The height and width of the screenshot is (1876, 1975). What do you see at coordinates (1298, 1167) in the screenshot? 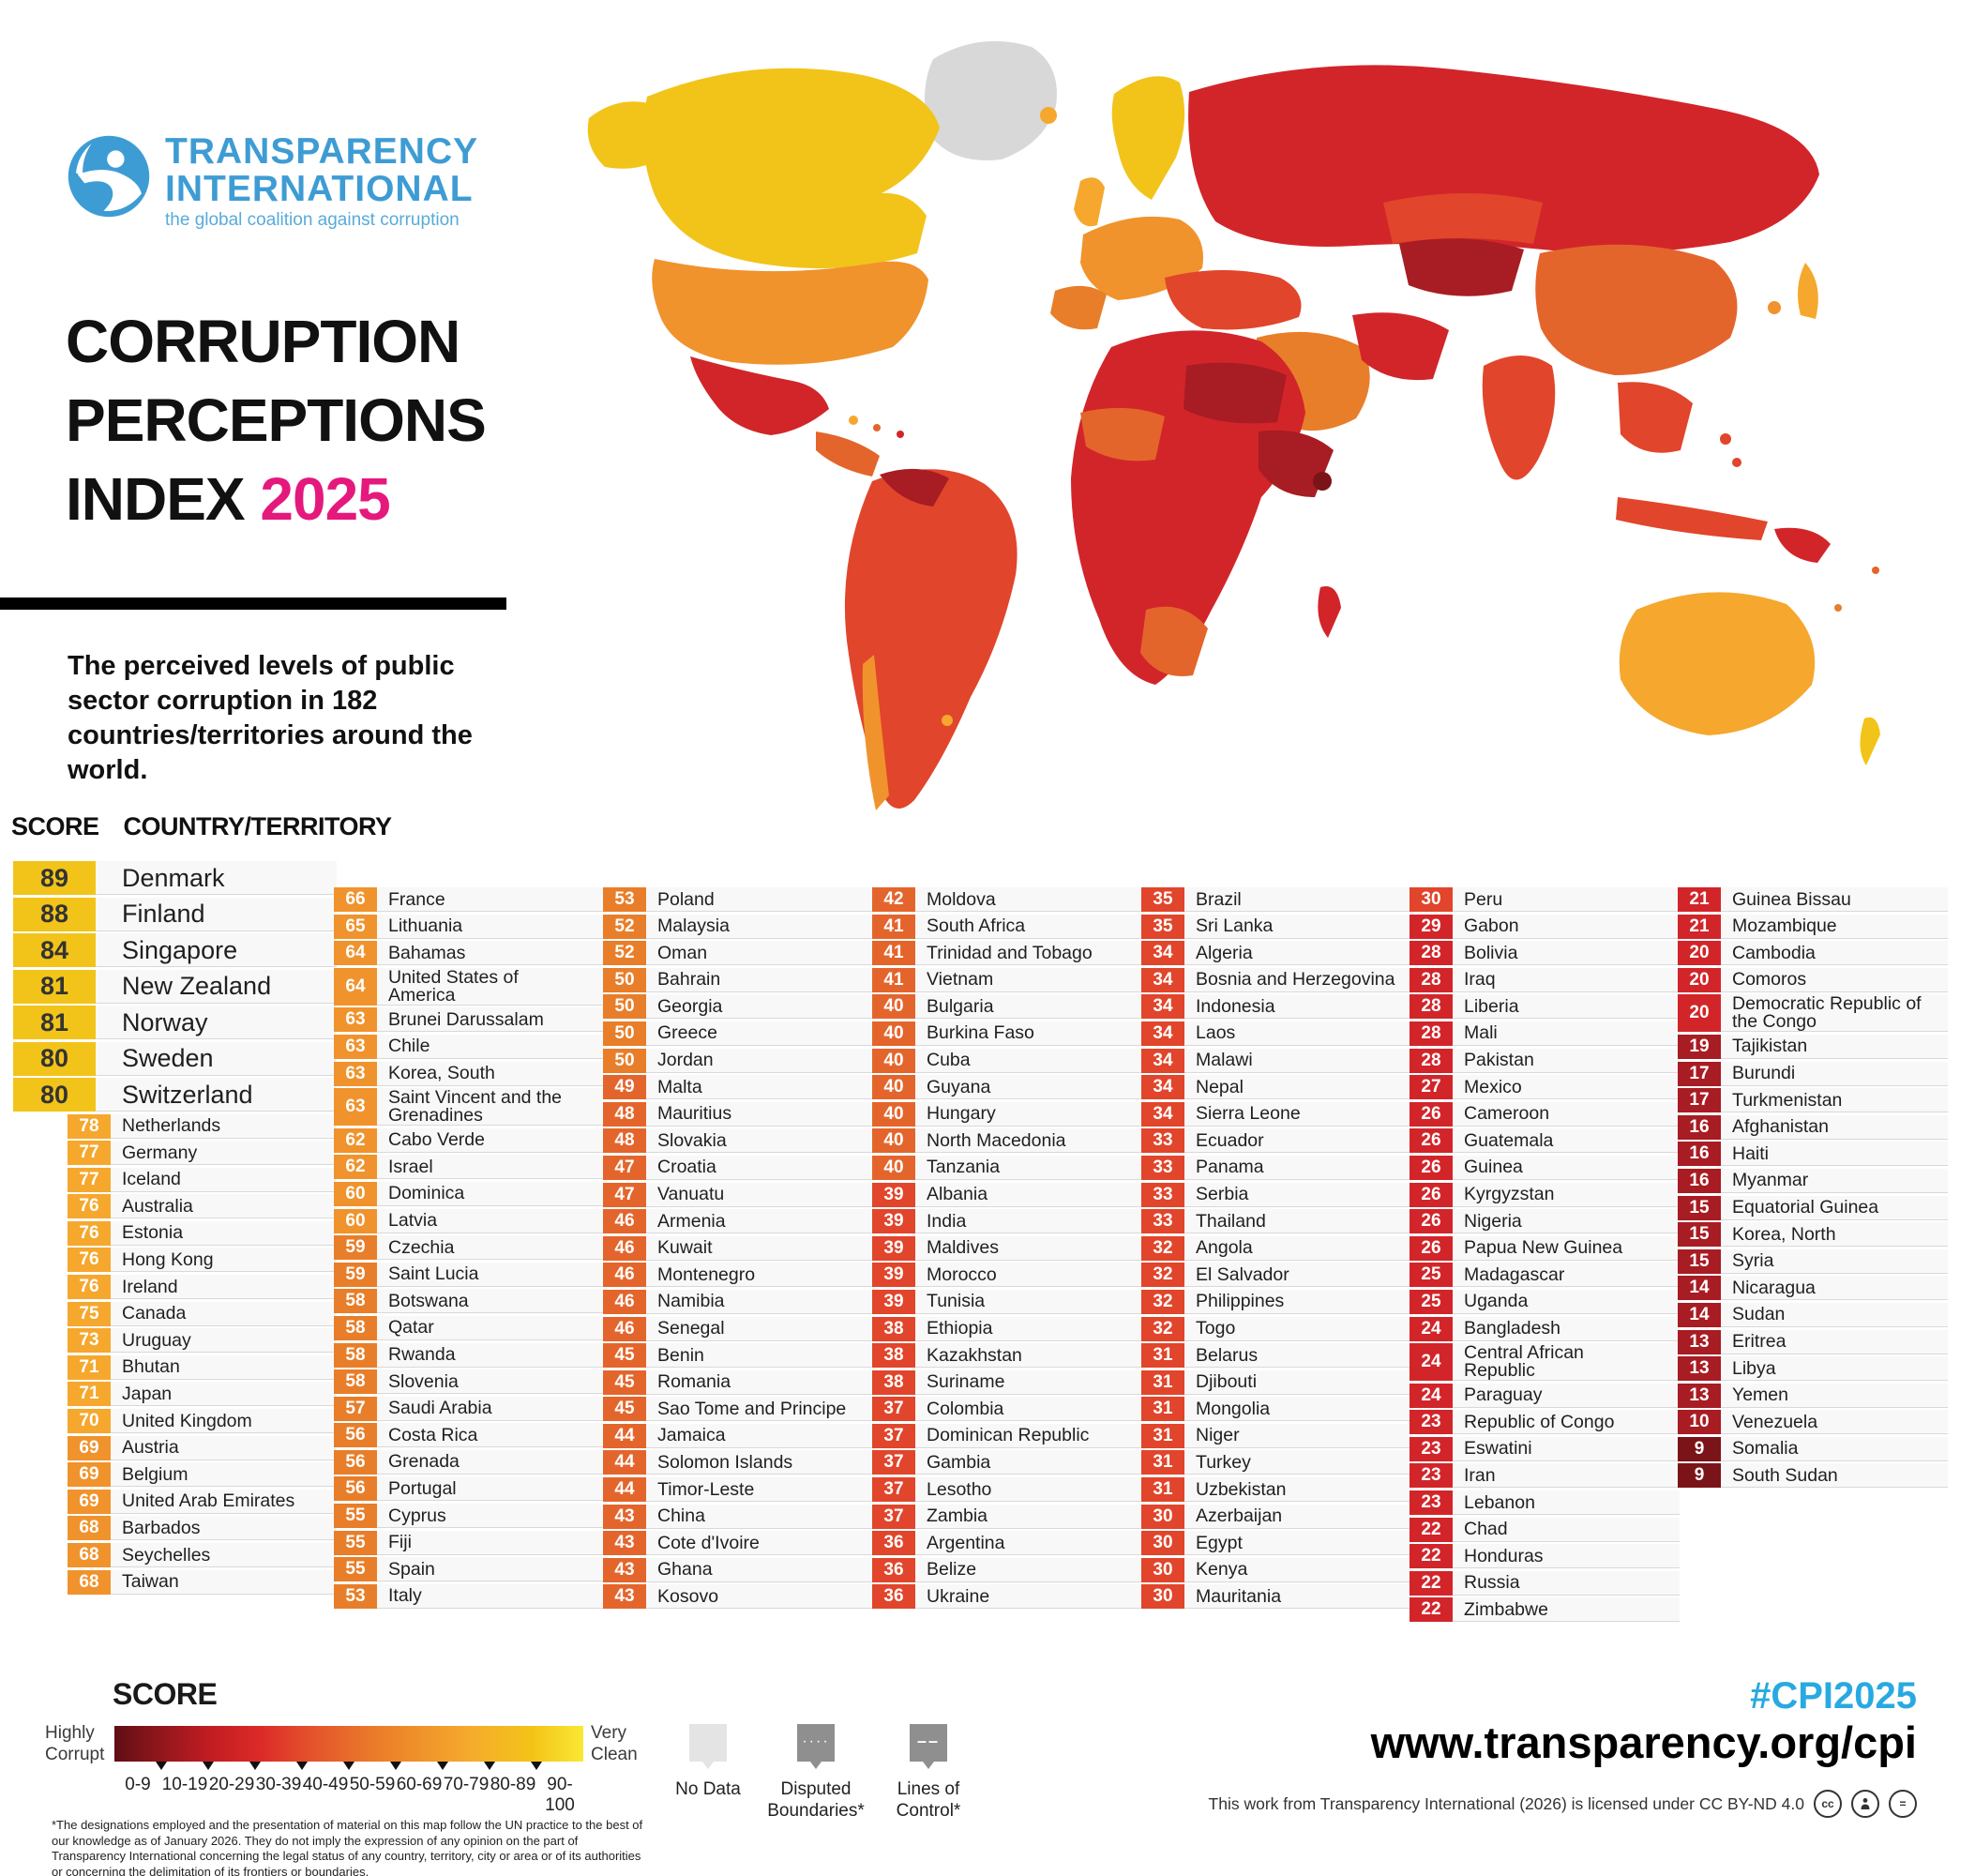
I see `country-name: Panama` at bounding box center [1298, 1167].